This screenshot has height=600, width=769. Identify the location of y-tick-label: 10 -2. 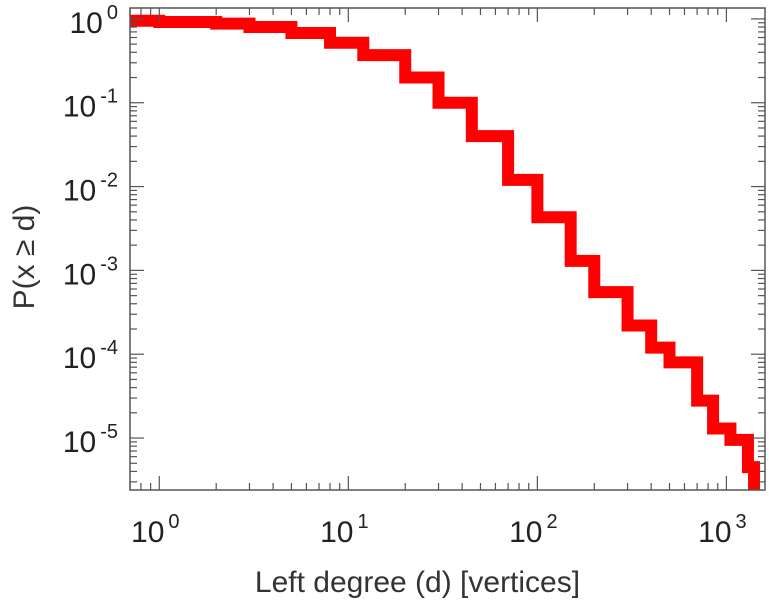
(90, 189).